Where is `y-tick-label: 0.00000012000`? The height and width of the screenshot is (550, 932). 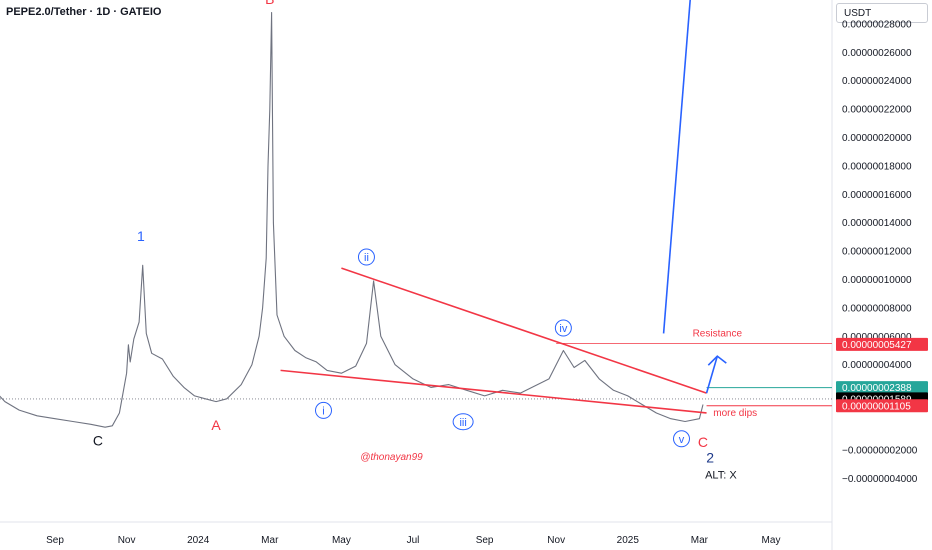 y-tick-label: 0.00000012000 is located at coordinates (877, 252).